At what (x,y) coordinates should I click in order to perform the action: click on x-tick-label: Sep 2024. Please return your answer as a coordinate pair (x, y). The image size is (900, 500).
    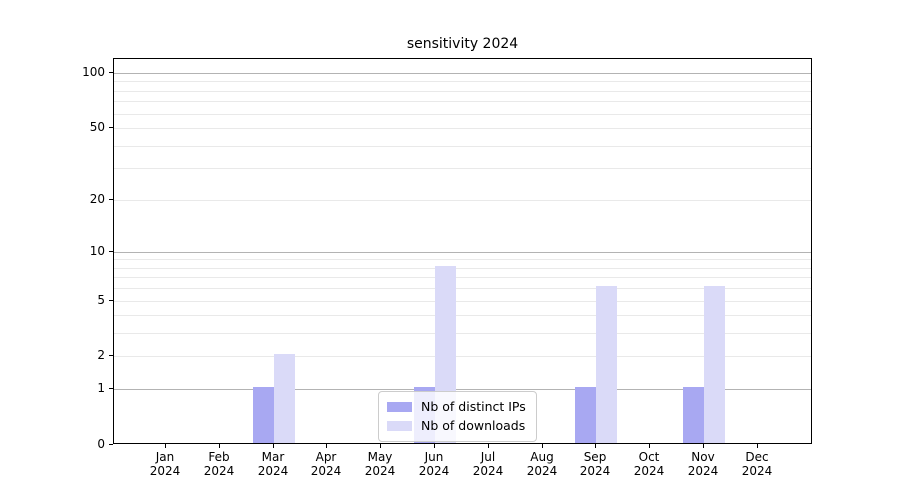
    Looking at the image, I should click on (595, 464).